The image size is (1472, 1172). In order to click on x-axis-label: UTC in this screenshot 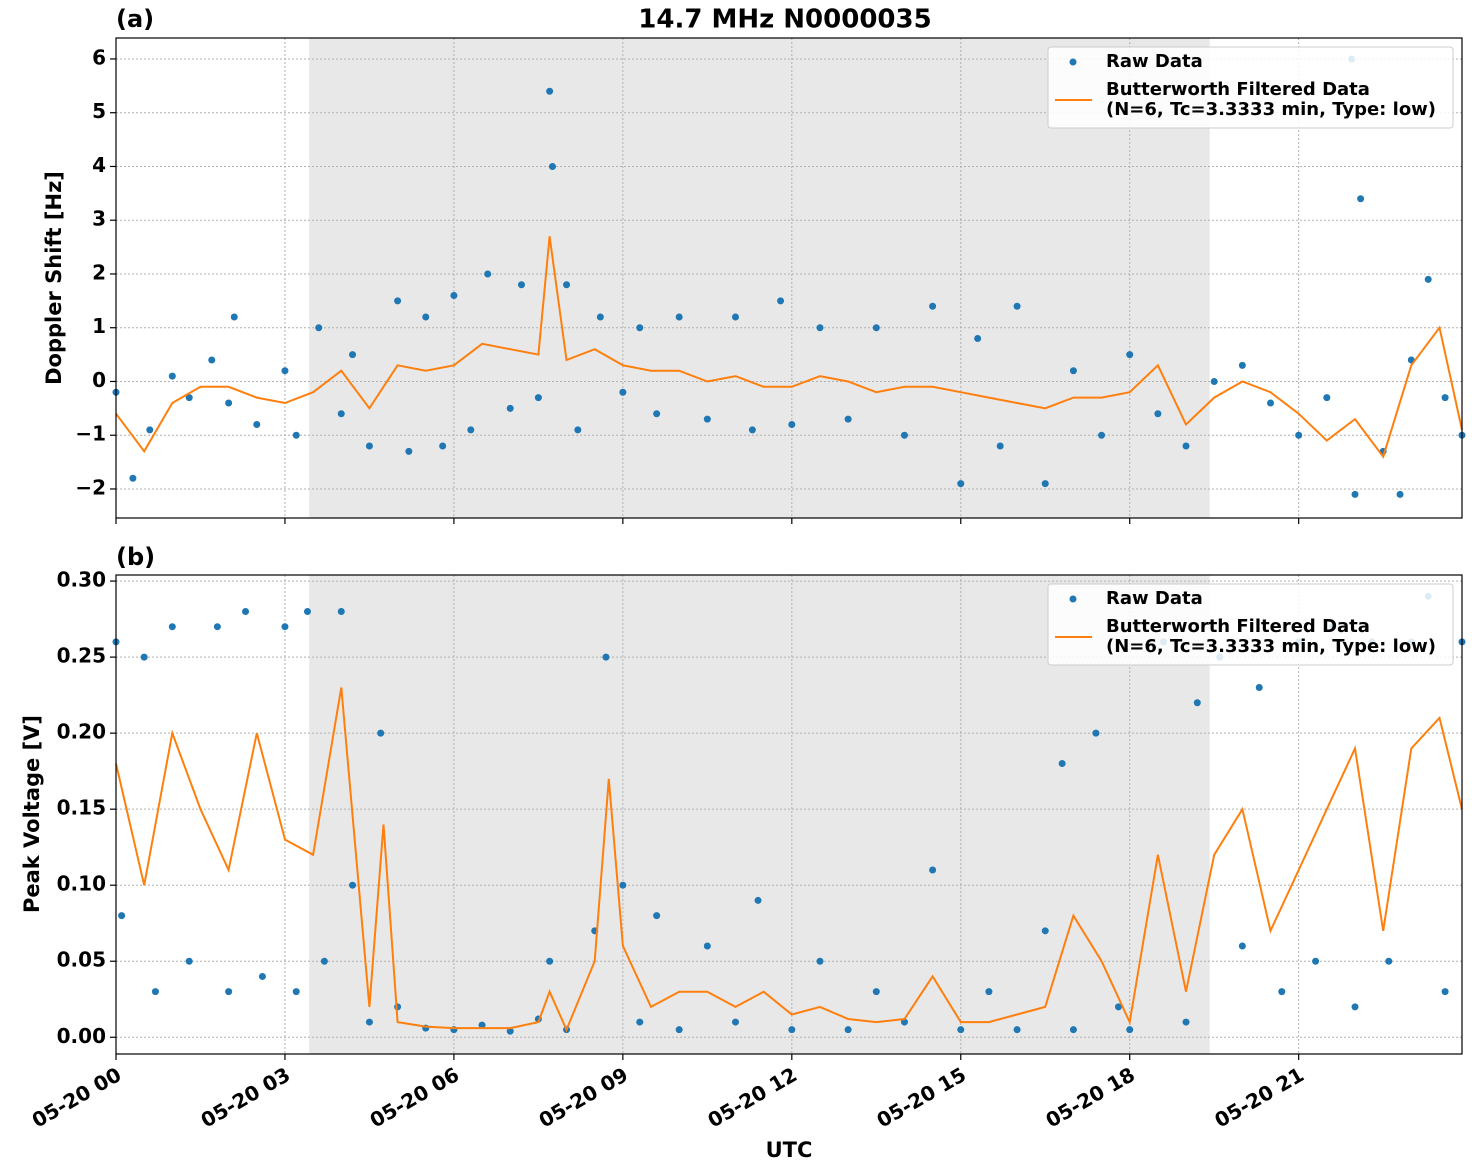, I will do `click(789, 1150)`.